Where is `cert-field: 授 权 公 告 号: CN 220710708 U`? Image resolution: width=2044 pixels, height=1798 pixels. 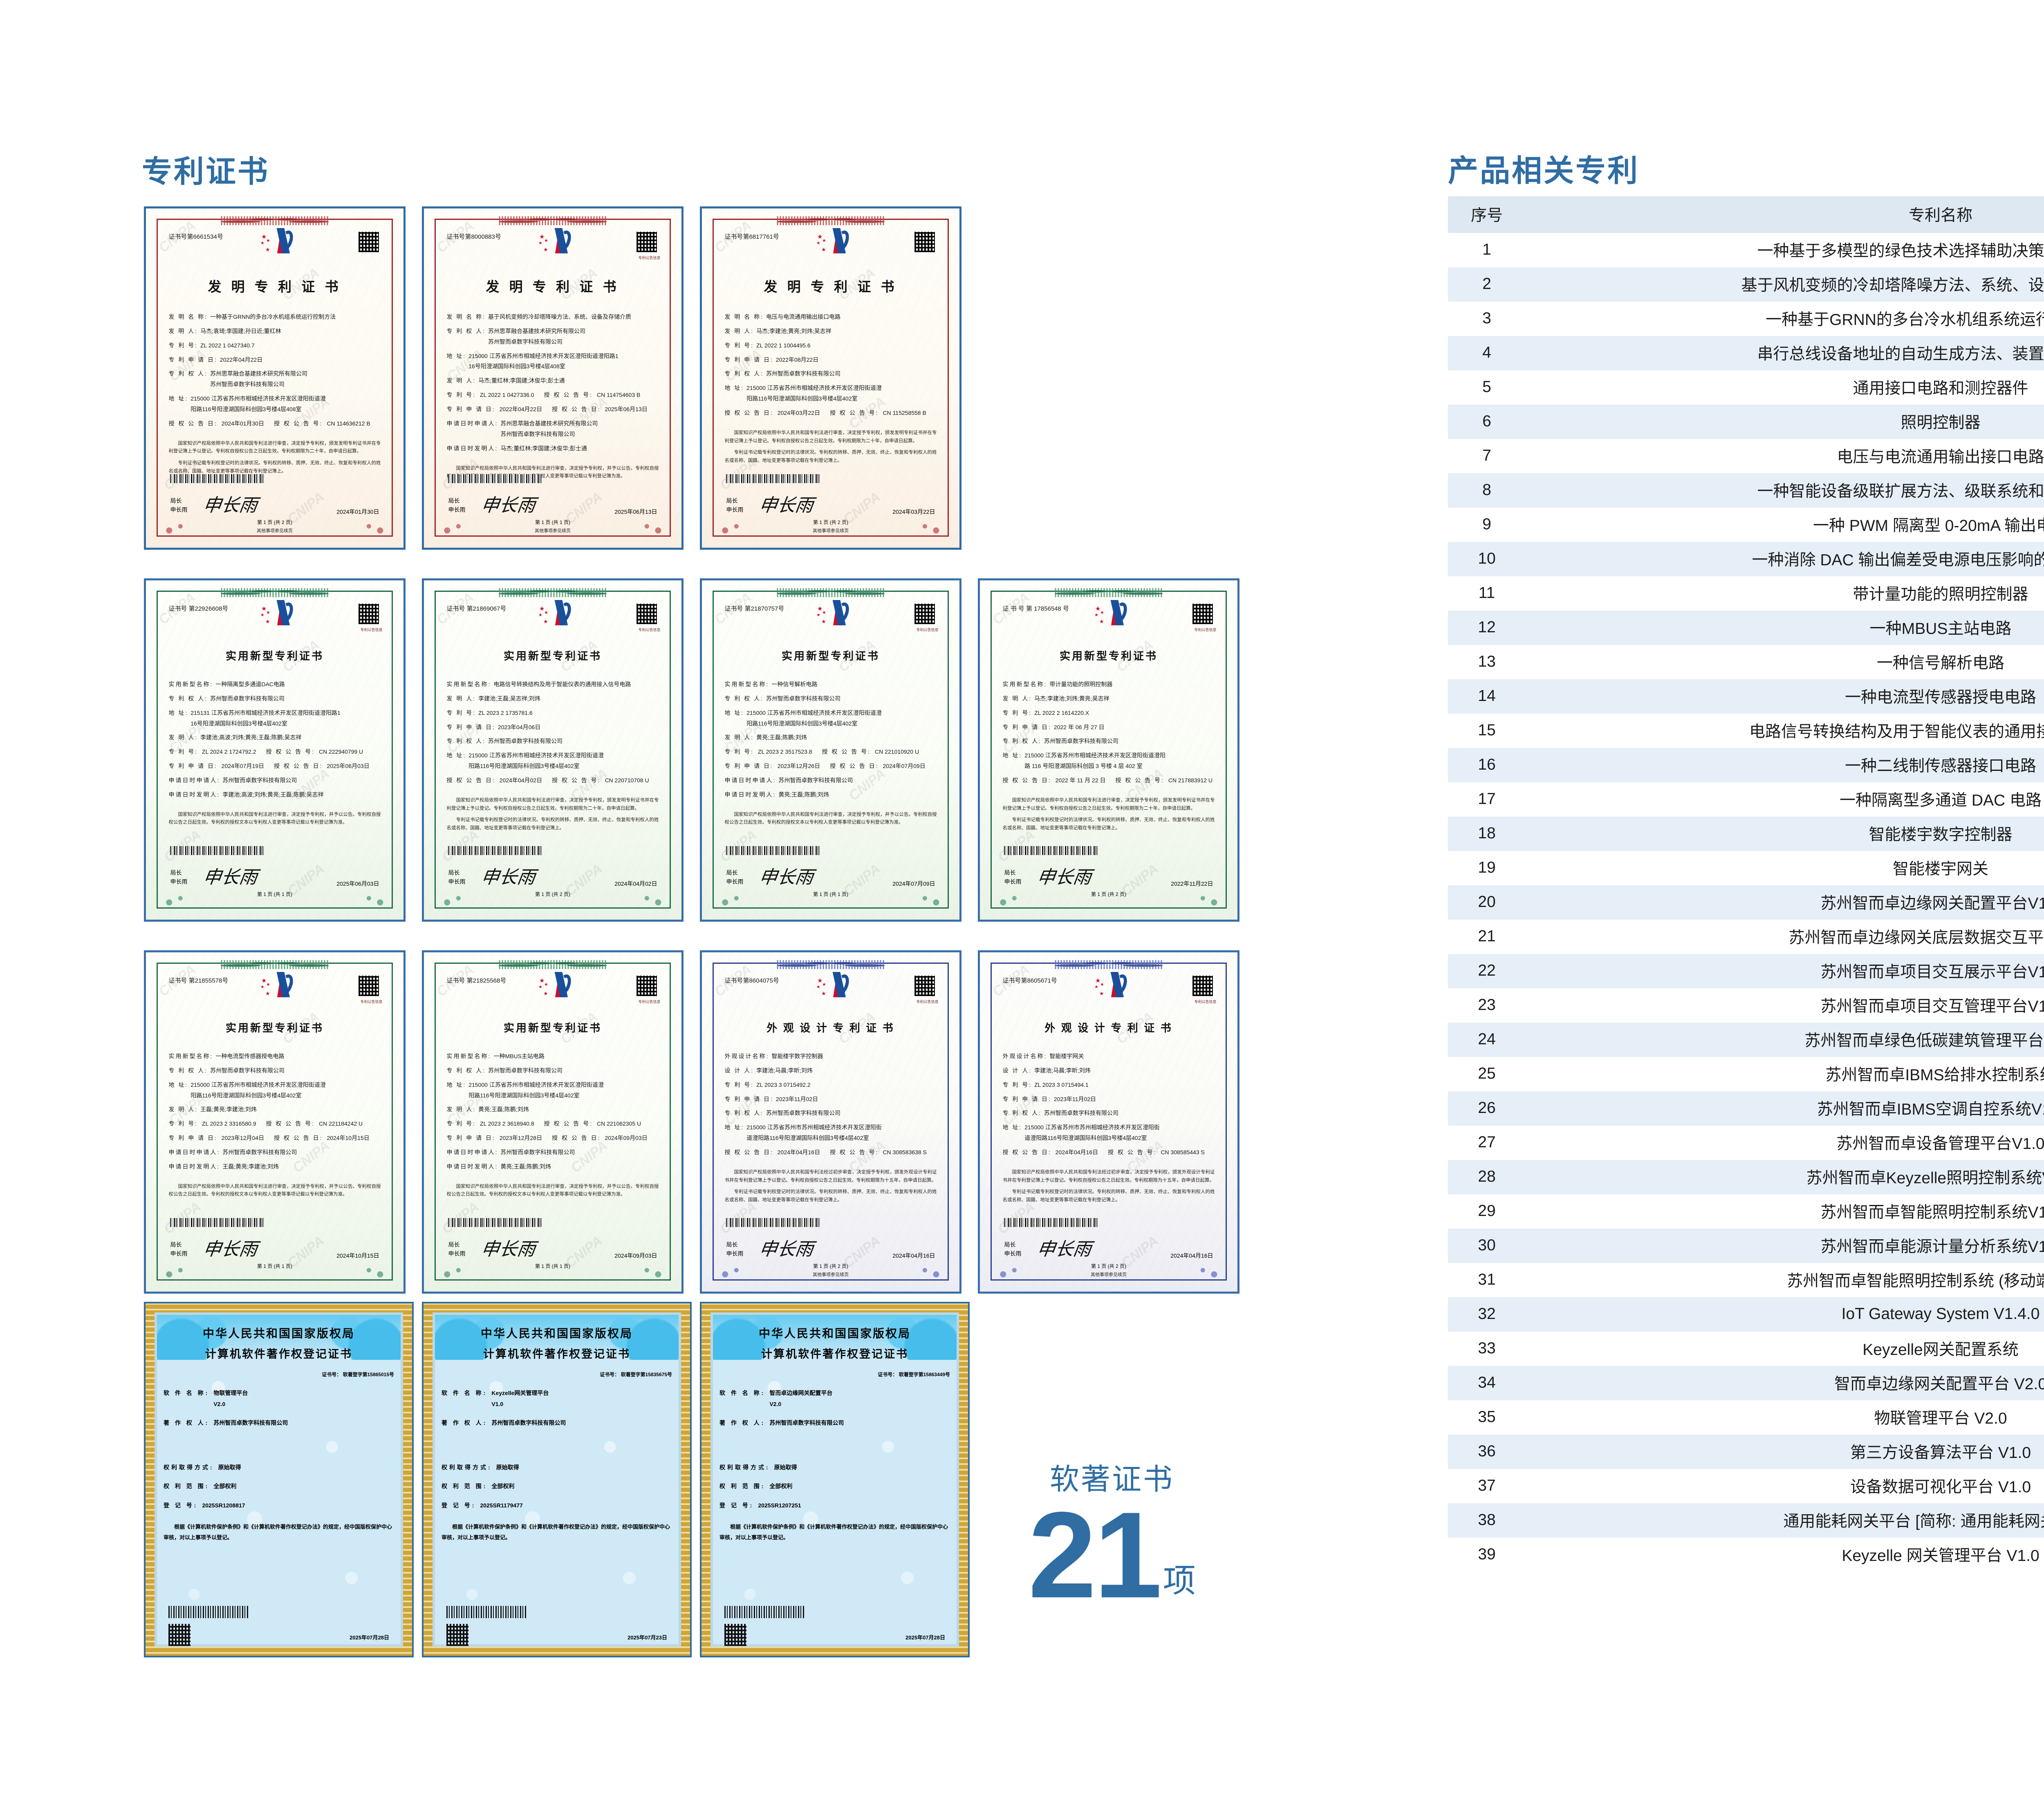 cert-field: 授 权 公 告 号: CN 220710708 U is located at coordinates (600, 780).